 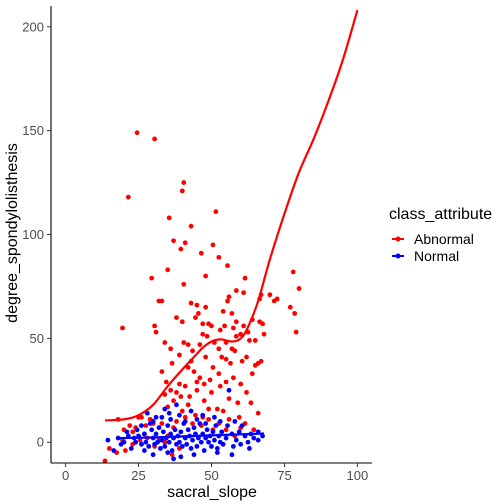 I want to click on legend-key-normal-dot, so click(x=398, y=256).